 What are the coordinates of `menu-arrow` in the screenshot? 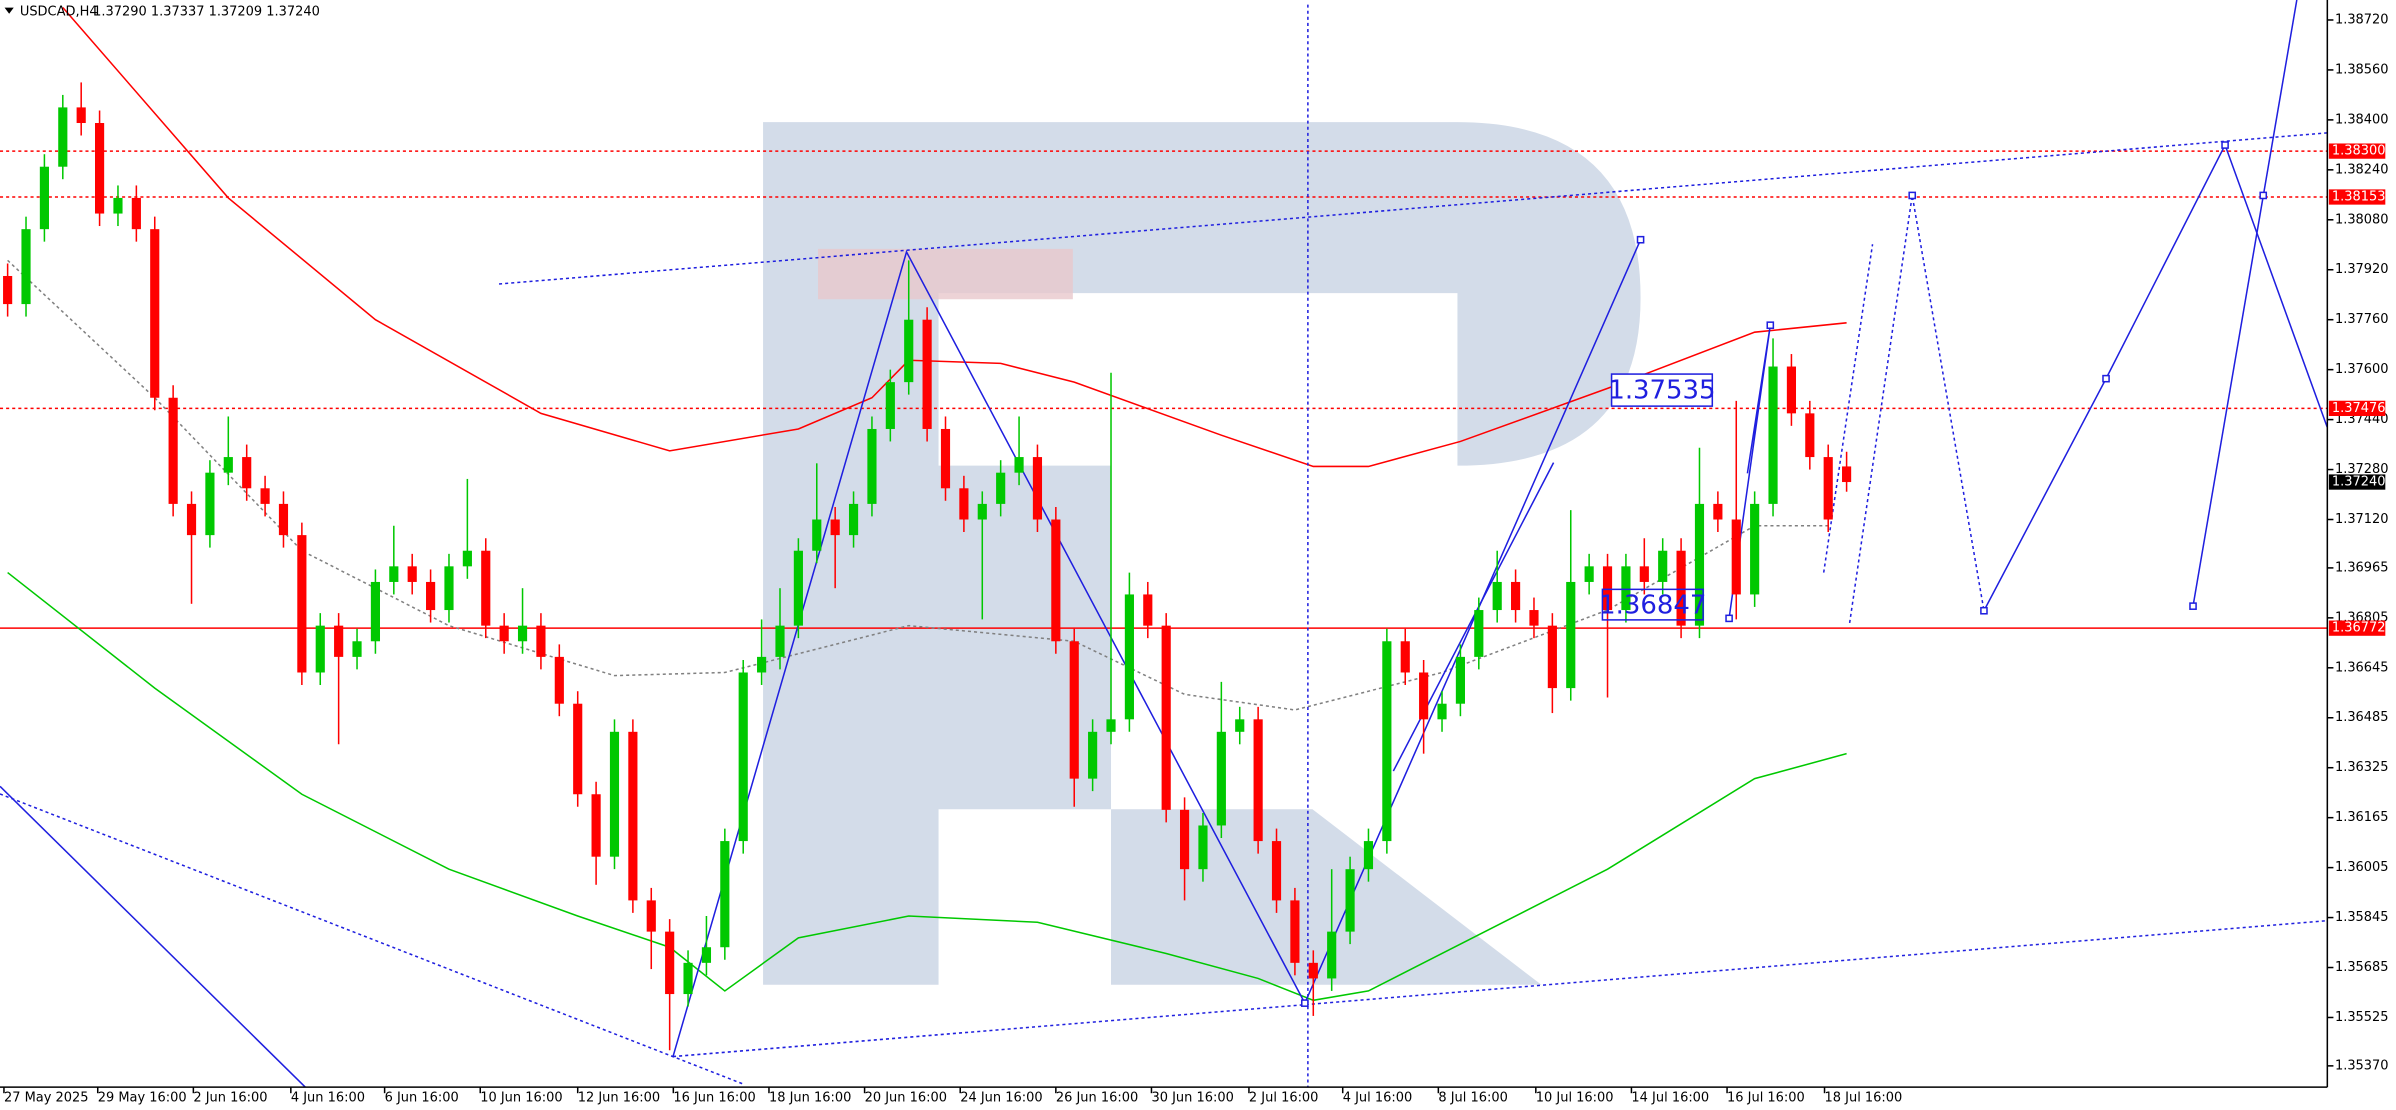 It's located at (9, 10).